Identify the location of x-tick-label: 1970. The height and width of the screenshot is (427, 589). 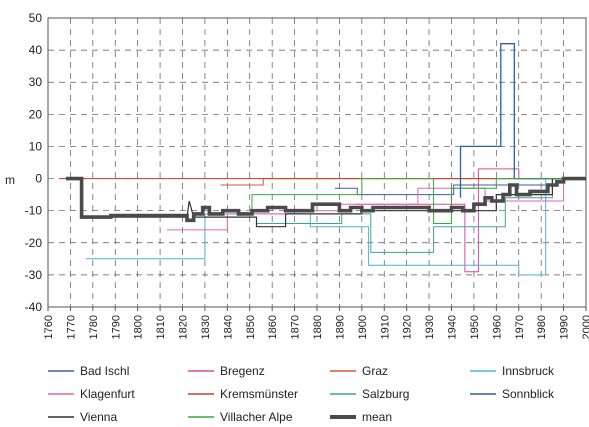
(520, 327).